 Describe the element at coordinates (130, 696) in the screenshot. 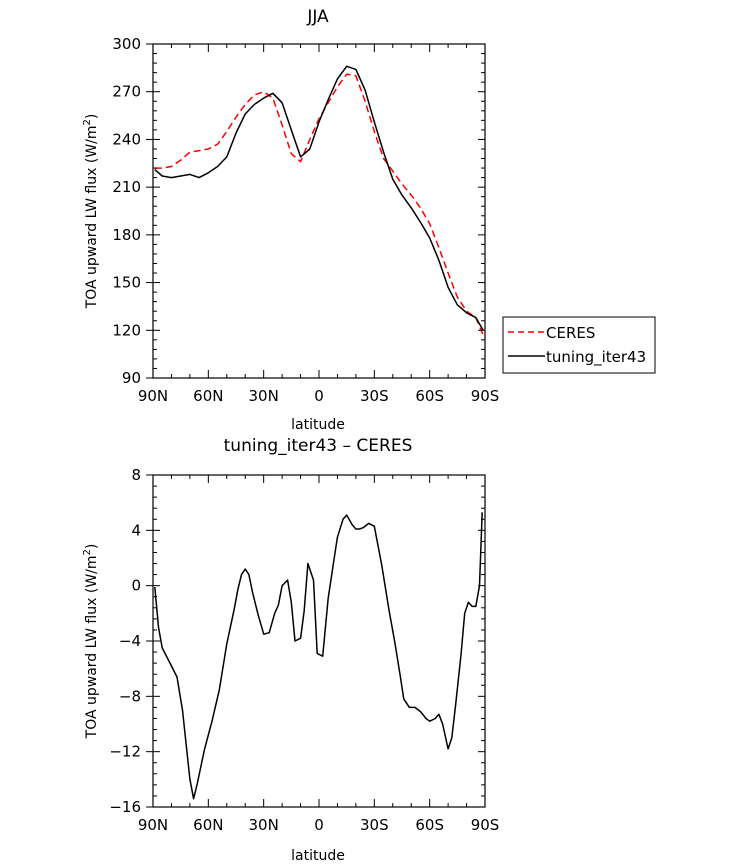

I see `bottom-ytick-label: −8` at that location.